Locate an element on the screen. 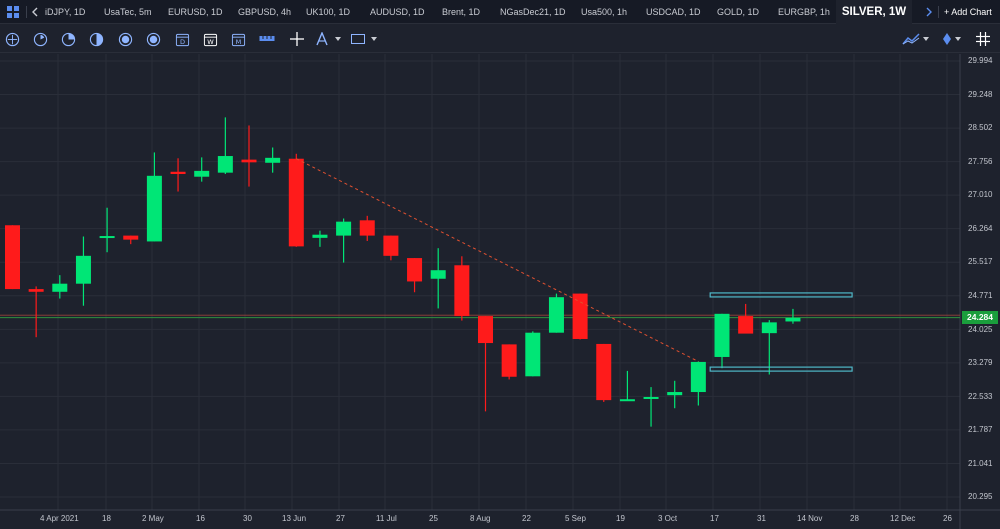  tab-eurgbp: EURGBP, 1h is located at coordinates (804, 12).